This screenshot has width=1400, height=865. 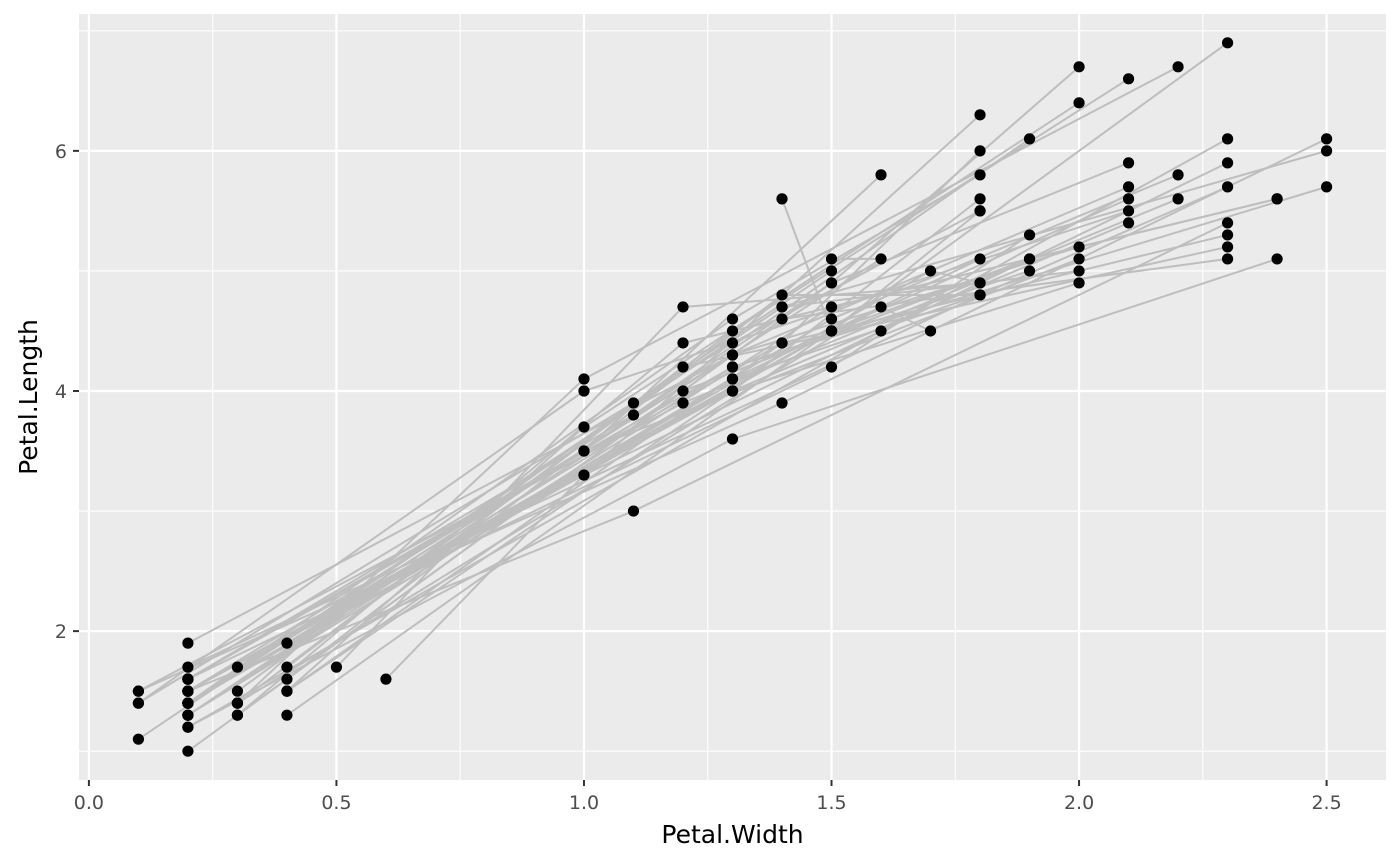 I want to click on x-tick-label: 0.5, so click(x=336, y=803).